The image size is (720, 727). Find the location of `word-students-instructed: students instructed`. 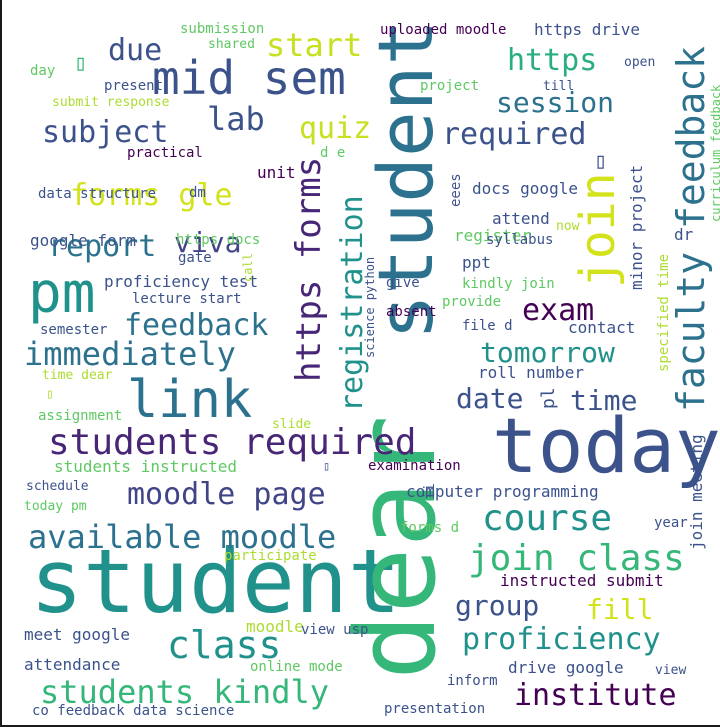

word-students-instructed: students instructed is located at coordinates (145, 466).